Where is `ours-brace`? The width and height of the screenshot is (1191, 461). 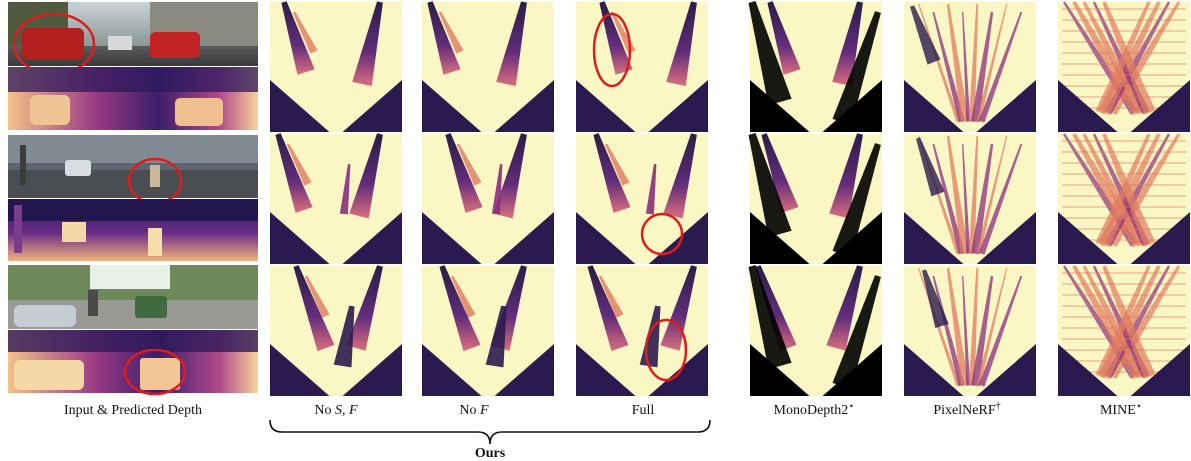 ours-brace is located at coordinates (490, 432).